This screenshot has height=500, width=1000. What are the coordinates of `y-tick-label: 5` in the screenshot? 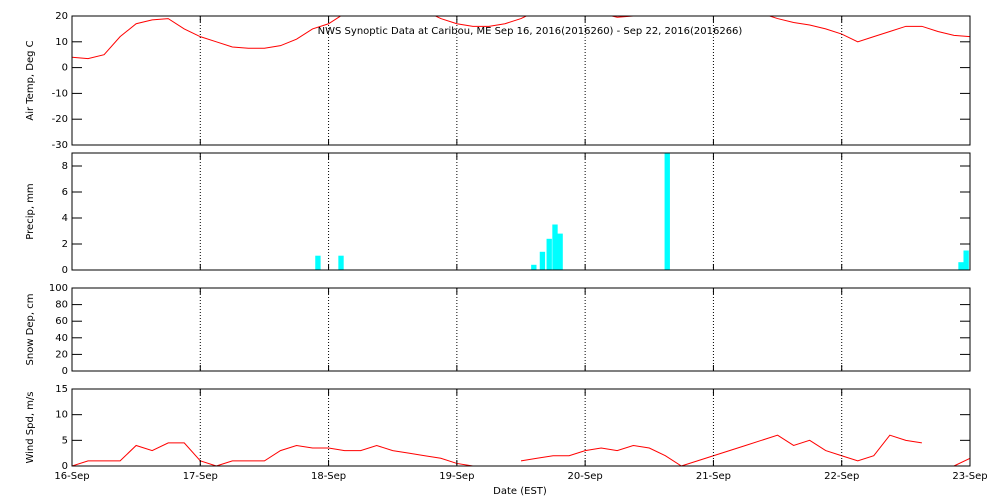 It's located at (65, 440).